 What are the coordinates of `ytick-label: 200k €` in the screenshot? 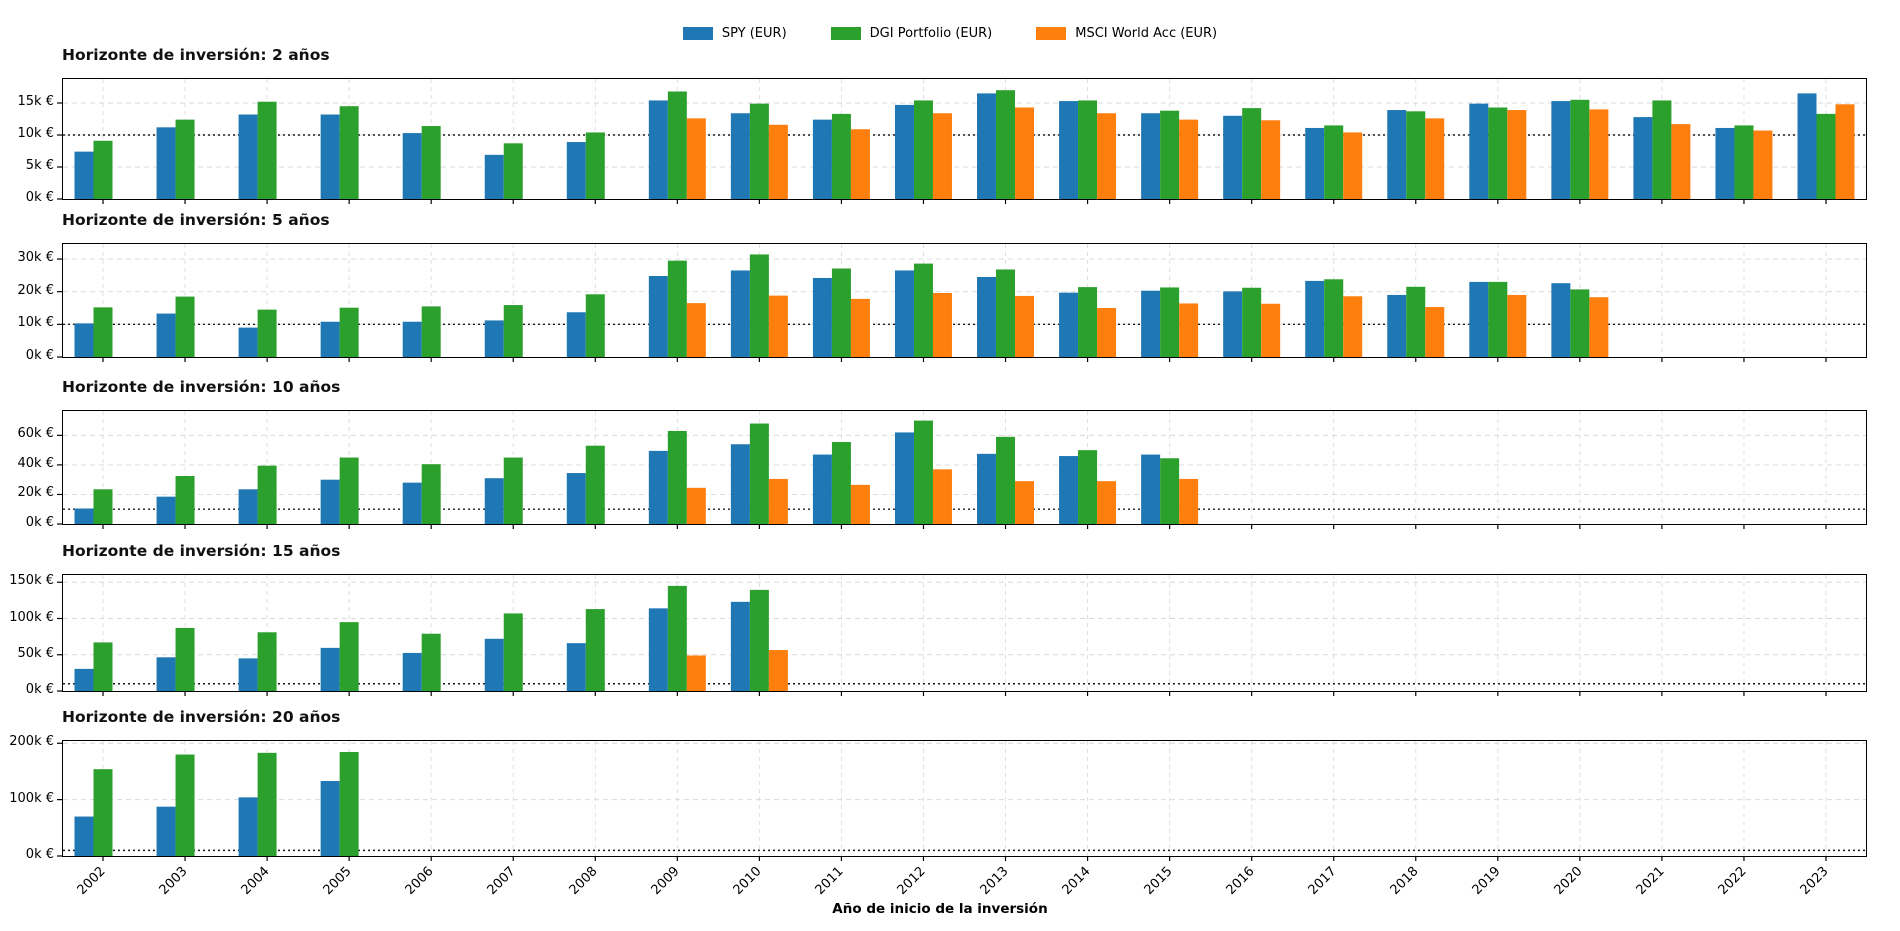 It's located at (31, 742).